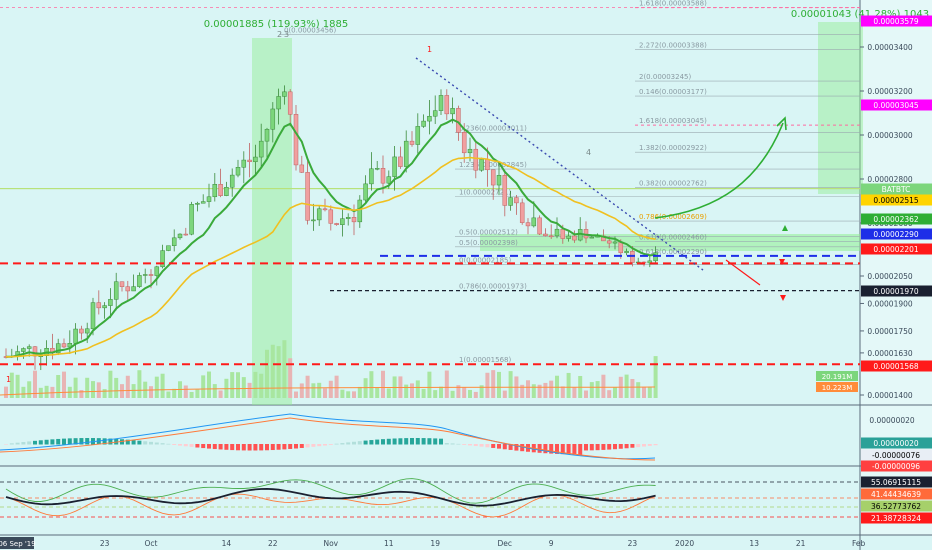 This screenshot has height=550, width=932. I want to click on macd-tick-label: 0.00000020, so click(892, 420).